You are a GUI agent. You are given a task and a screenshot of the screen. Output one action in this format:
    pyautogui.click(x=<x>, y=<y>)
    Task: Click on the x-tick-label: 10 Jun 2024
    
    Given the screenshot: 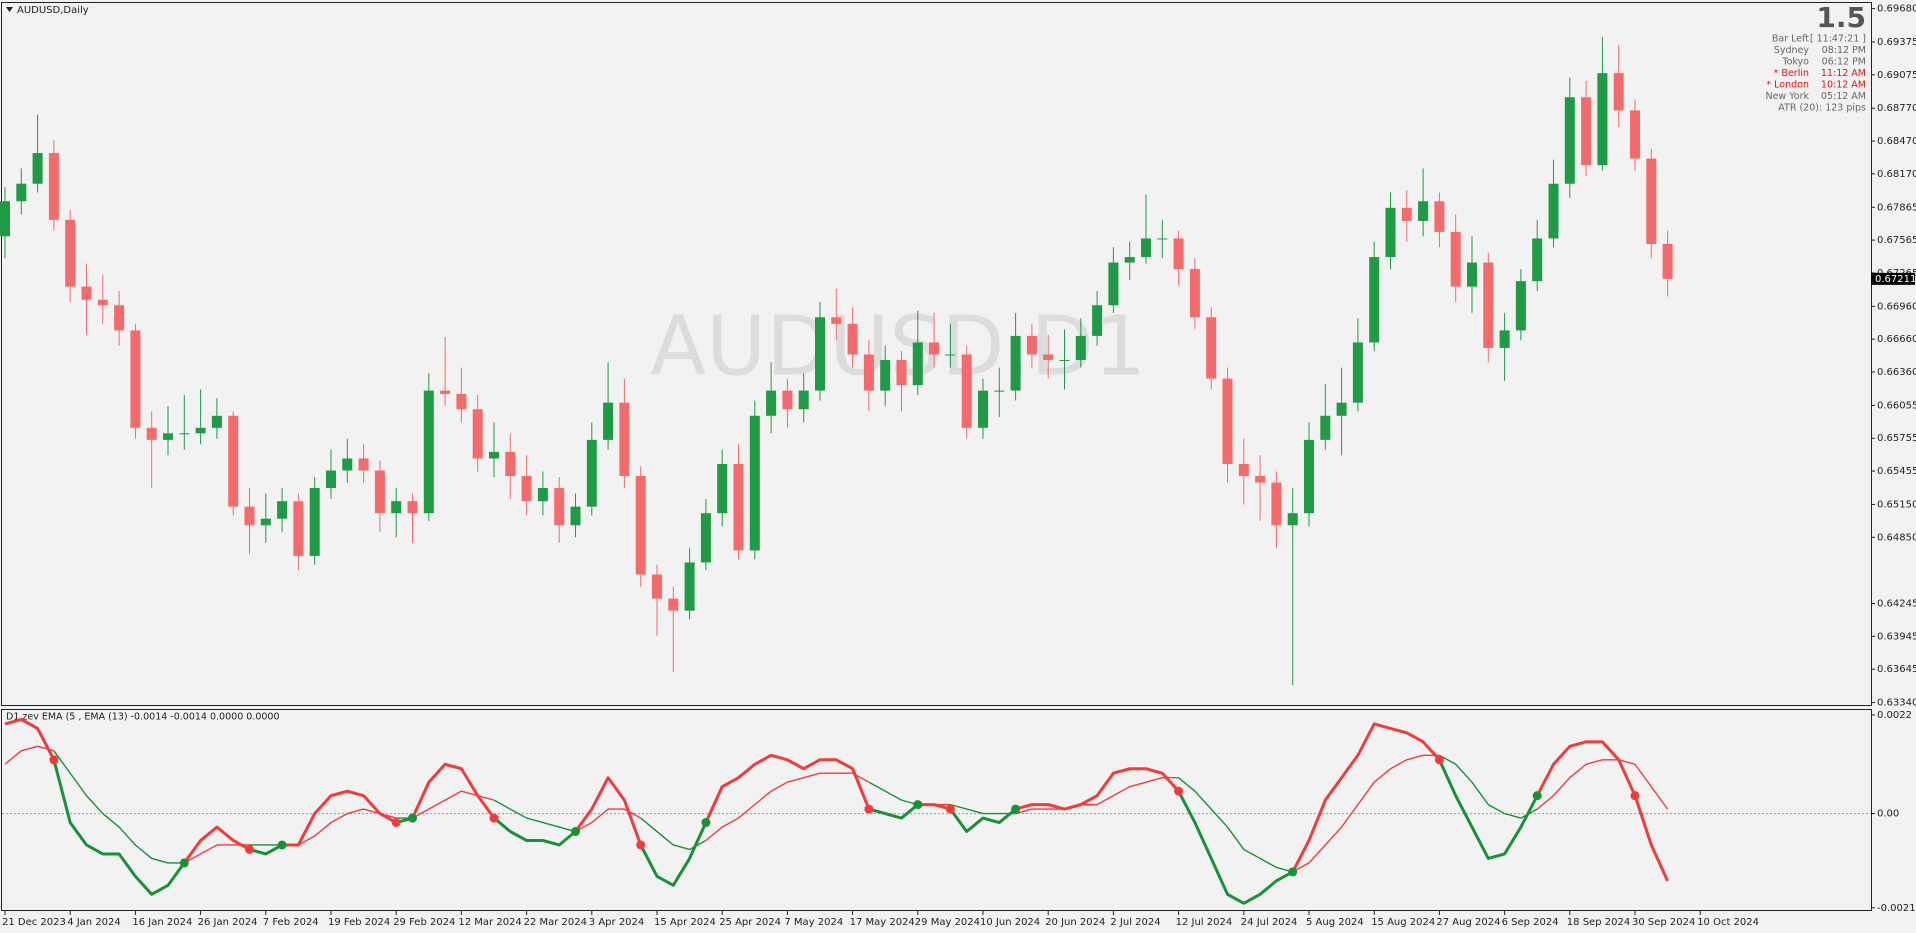 What is the action you would take?
    pyautogui.click(x=1010, y=922)
    